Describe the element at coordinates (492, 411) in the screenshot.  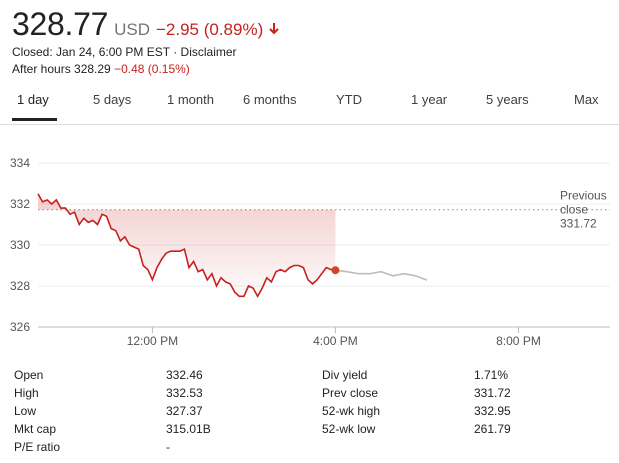
I see `stat-value: 332.95` at that location.